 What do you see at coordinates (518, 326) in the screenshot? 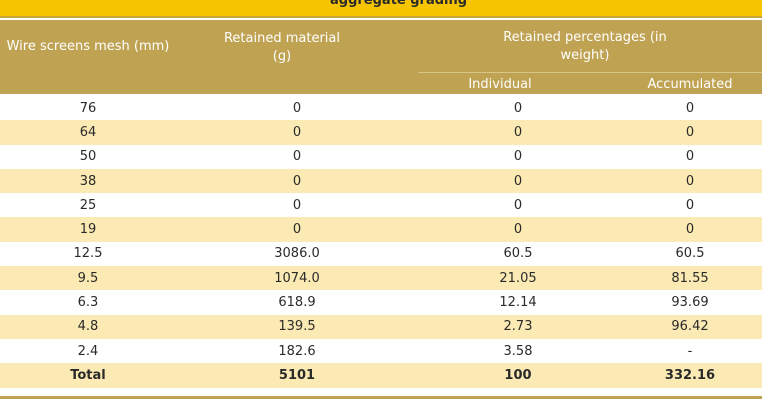
I see `cell-individual: 2.73` at bounding box center [518, 326].